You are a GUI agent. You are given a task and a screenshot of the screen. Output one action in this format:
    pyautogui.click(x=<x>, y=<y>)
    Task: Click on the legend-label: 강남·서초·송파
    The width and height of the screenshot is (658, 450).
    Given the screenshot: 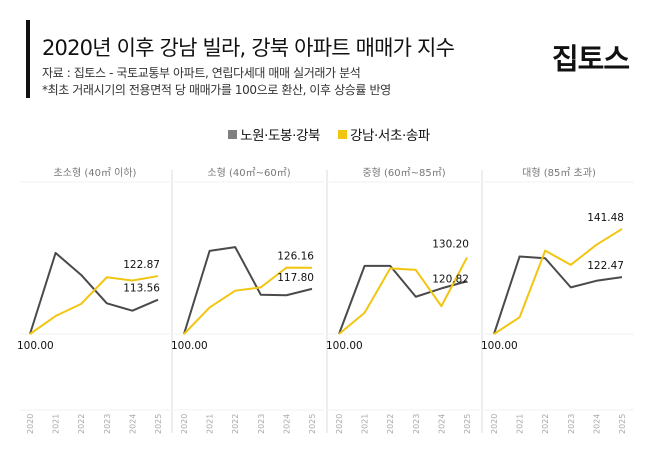 What is the action you would take?
    pyautogui.click(x=390, y=136)
    